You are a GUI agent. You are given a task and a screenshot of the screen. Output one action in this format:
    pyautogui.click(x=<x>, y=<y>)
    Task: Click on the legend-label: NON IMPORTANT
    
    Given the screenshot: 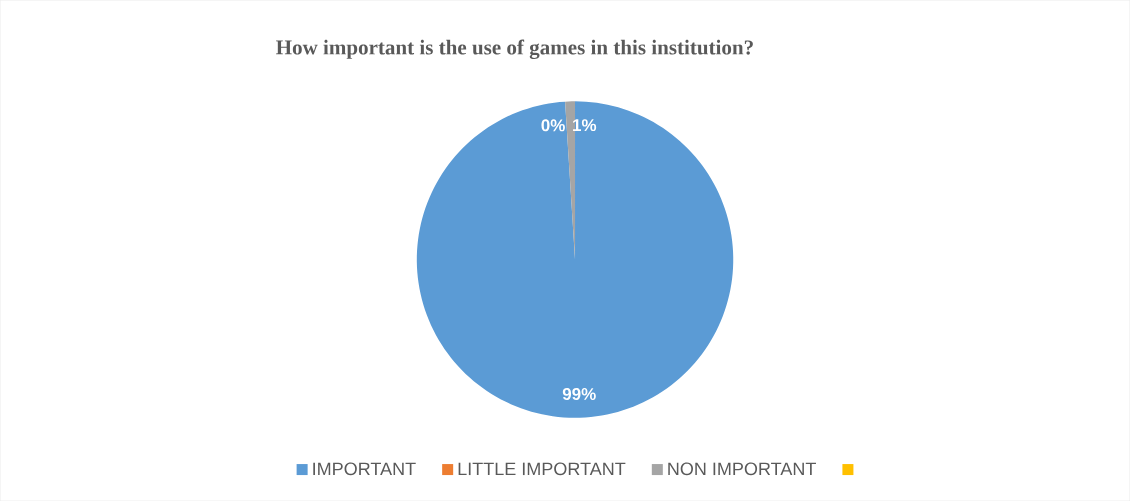 What is the action you would take?
    pyautogui.click(x=742, y=469)
    